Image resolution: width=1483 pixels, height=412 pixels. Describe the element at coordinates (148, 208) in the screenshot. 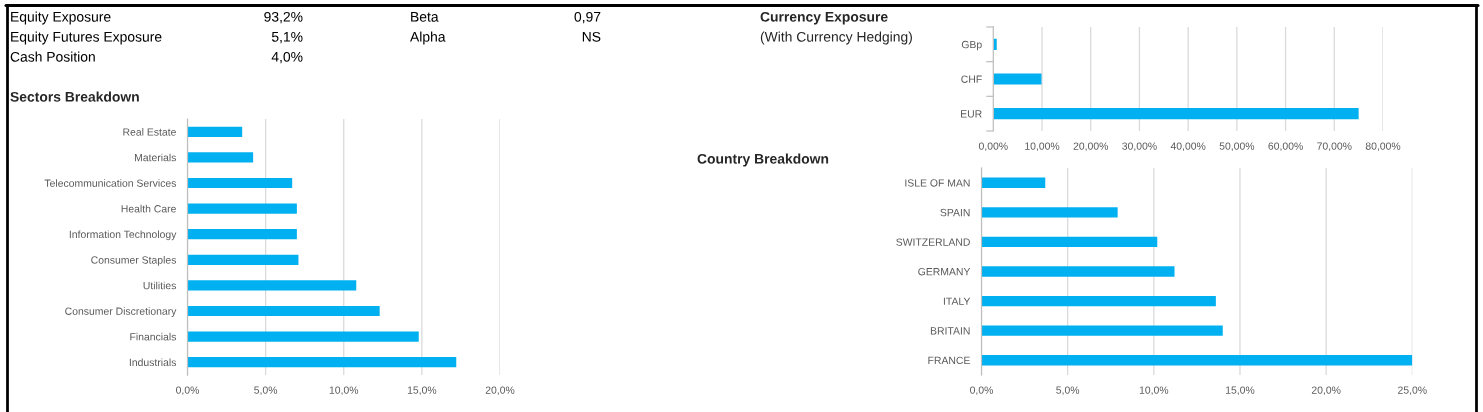

I see `y-tick-label: Health Care` at that location.